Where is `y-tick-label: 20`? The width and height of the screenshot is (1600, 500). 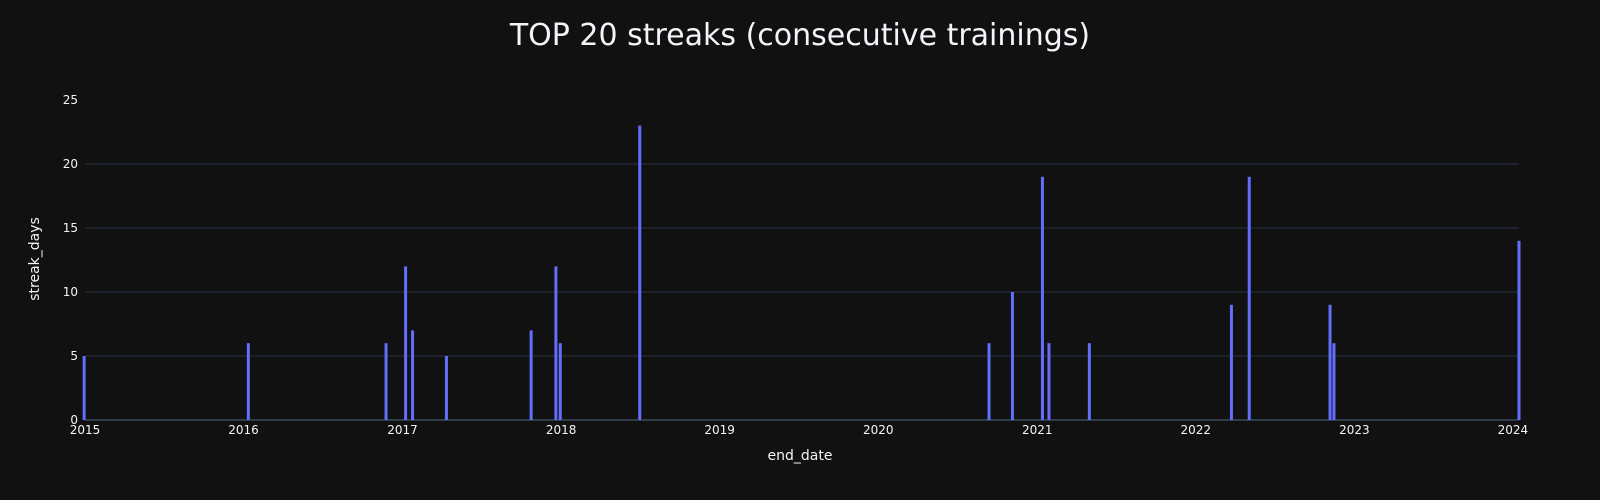
y-tick-label: 20 is located at coordinates (70, 164).